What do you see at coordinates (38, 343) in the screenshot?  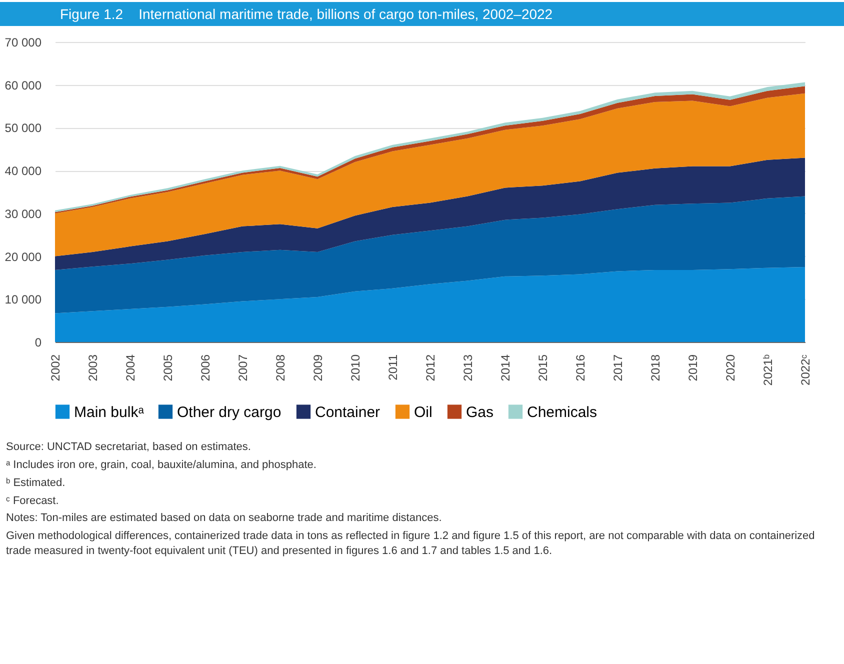 I see `y-tick-label: 0` at bounding box center [38, 343].